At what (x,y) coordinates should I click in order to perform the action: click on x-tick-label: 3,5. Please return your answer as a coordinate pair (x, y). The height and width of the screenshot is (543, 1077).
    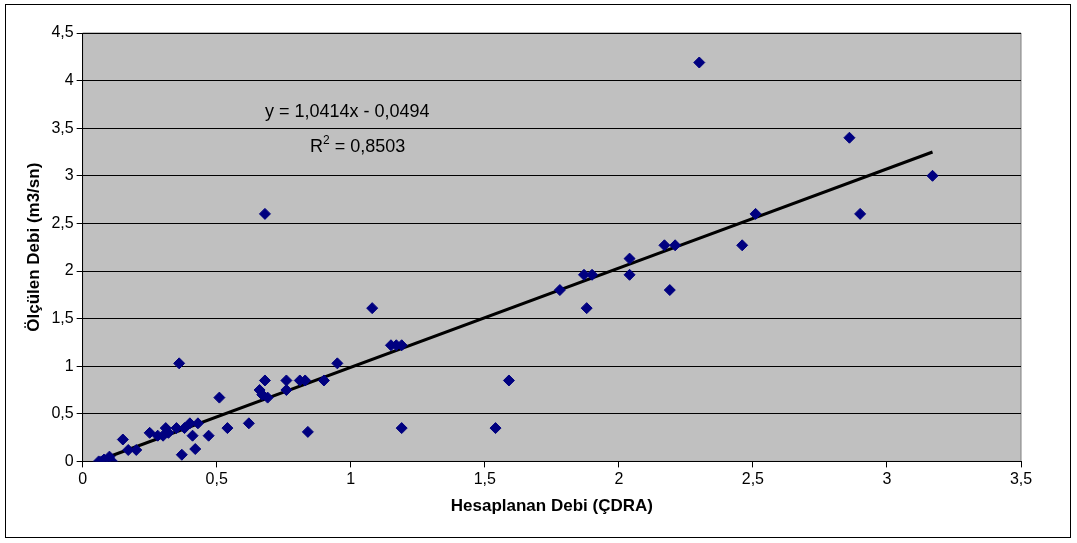
    Looking at the image, I should click on (1021, 479).